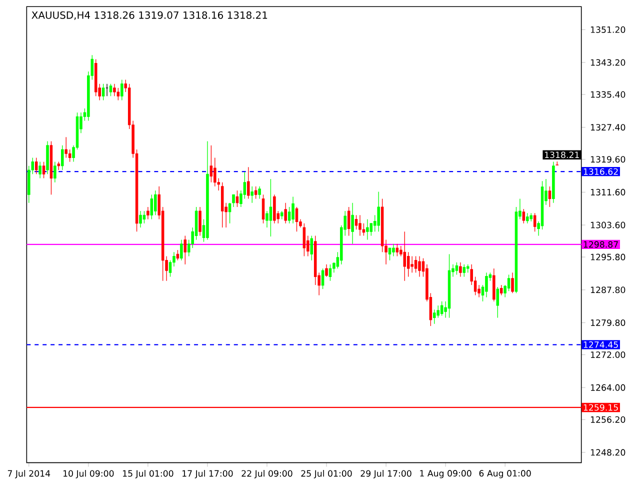  Describe the element at coordinates (608, 322) in the screenshot. I see `y-tick-label: 1279.80` at that location.